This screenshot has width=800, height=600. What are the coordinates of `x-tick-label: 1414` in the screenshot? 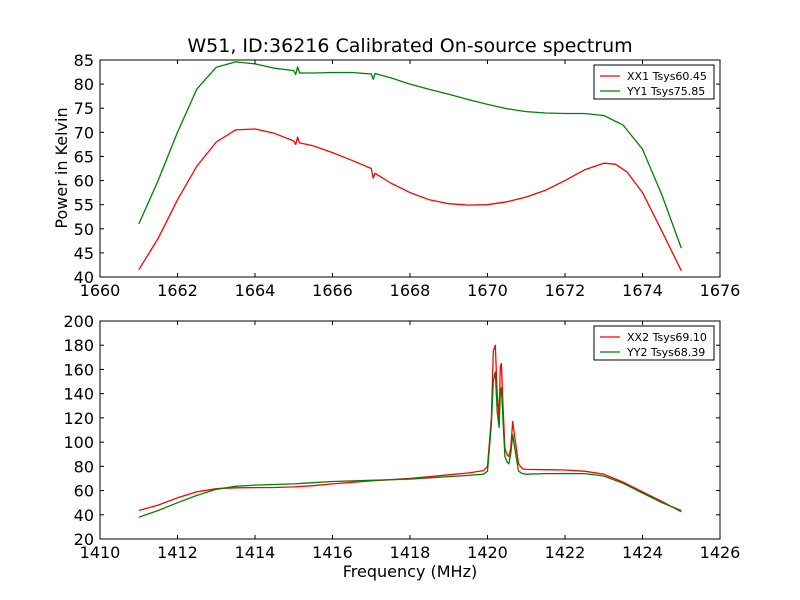 It's located at (255, 552).